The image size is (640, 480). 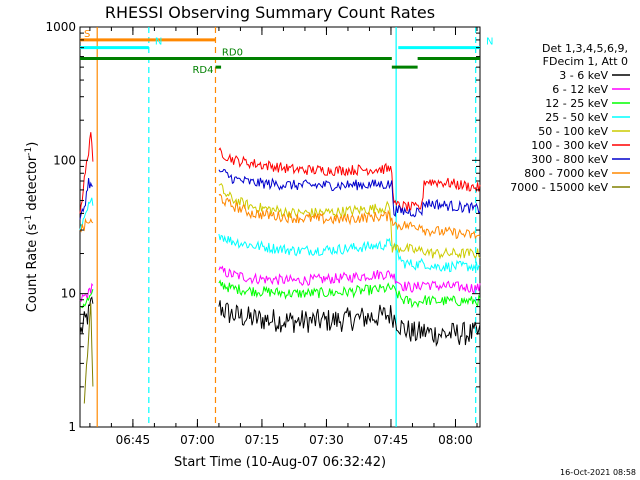 What do you see at coordinates (583, 75) in the screenshot?
I see `legend-label-0: 3 - 6 keV` at bounding box center [583, 75].